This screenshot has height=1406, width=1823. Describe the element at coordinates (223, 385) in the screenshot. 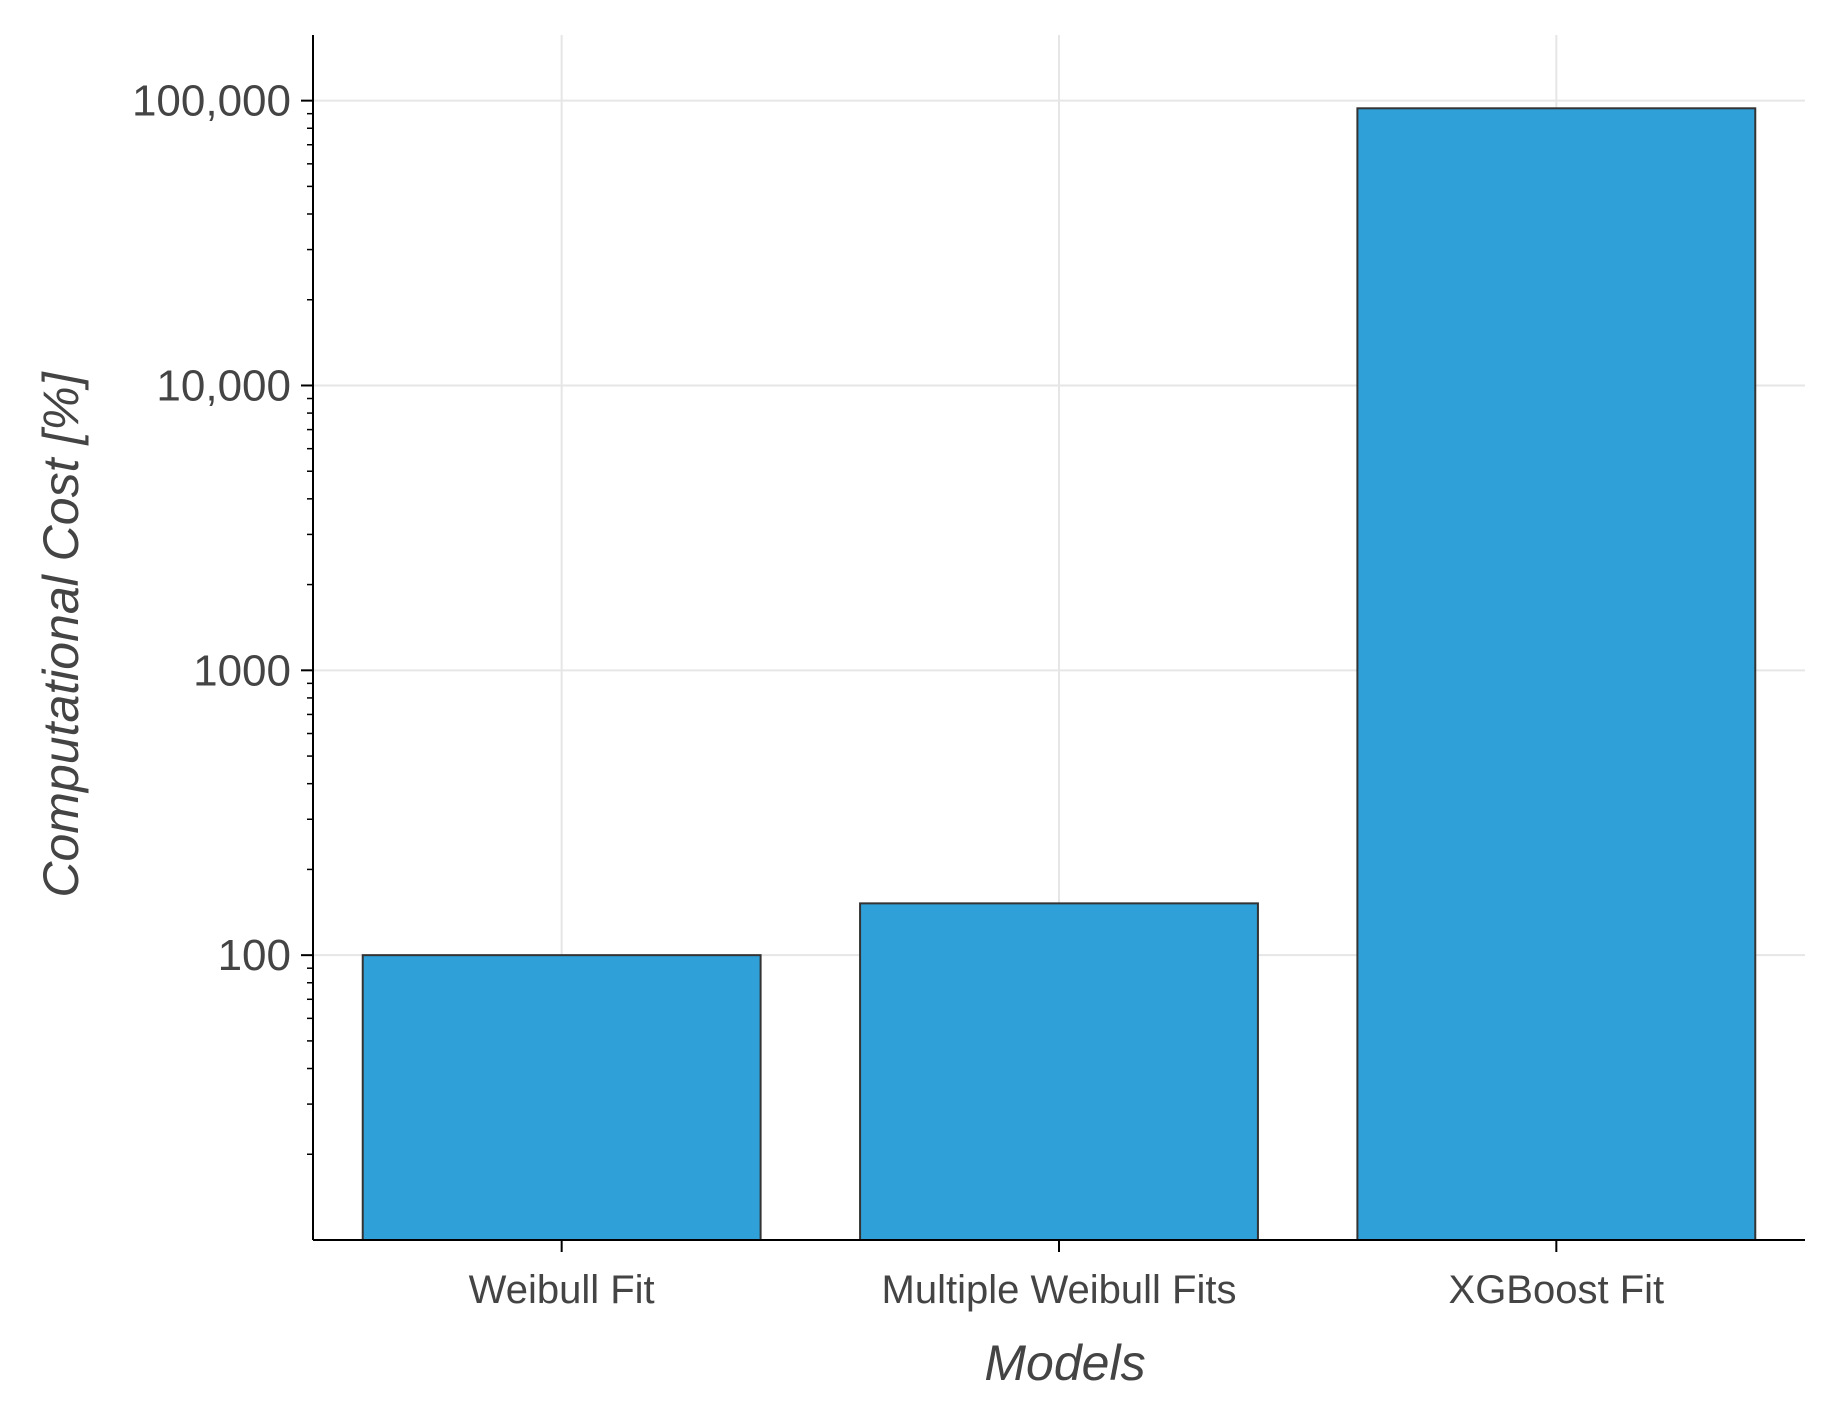

I see `y-tick-label: 10,000` at that location.